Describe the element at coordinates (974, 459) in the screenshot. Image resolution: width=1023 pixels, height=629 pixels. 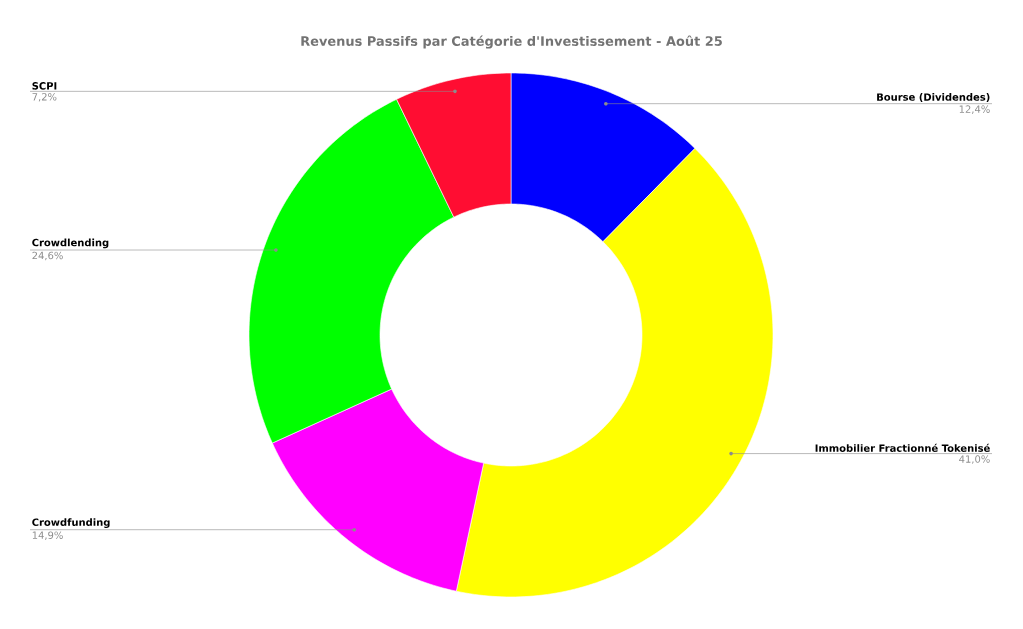
I see `data-label: 41,0%` at that location.